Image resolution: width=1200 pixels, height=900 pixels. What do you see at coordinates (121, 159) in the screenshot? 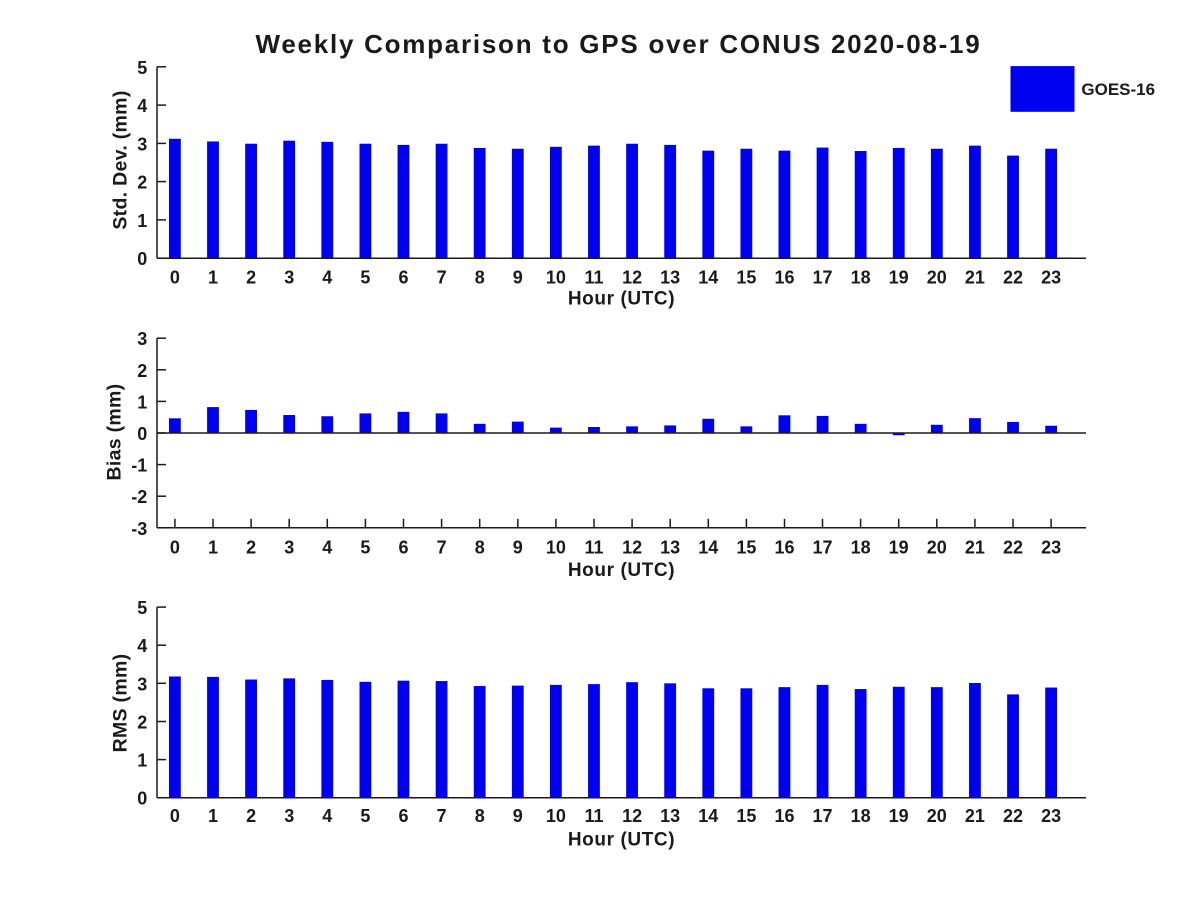
I see `svg-text: Std. Dev. (mm)` at bounding box center [121, 159].